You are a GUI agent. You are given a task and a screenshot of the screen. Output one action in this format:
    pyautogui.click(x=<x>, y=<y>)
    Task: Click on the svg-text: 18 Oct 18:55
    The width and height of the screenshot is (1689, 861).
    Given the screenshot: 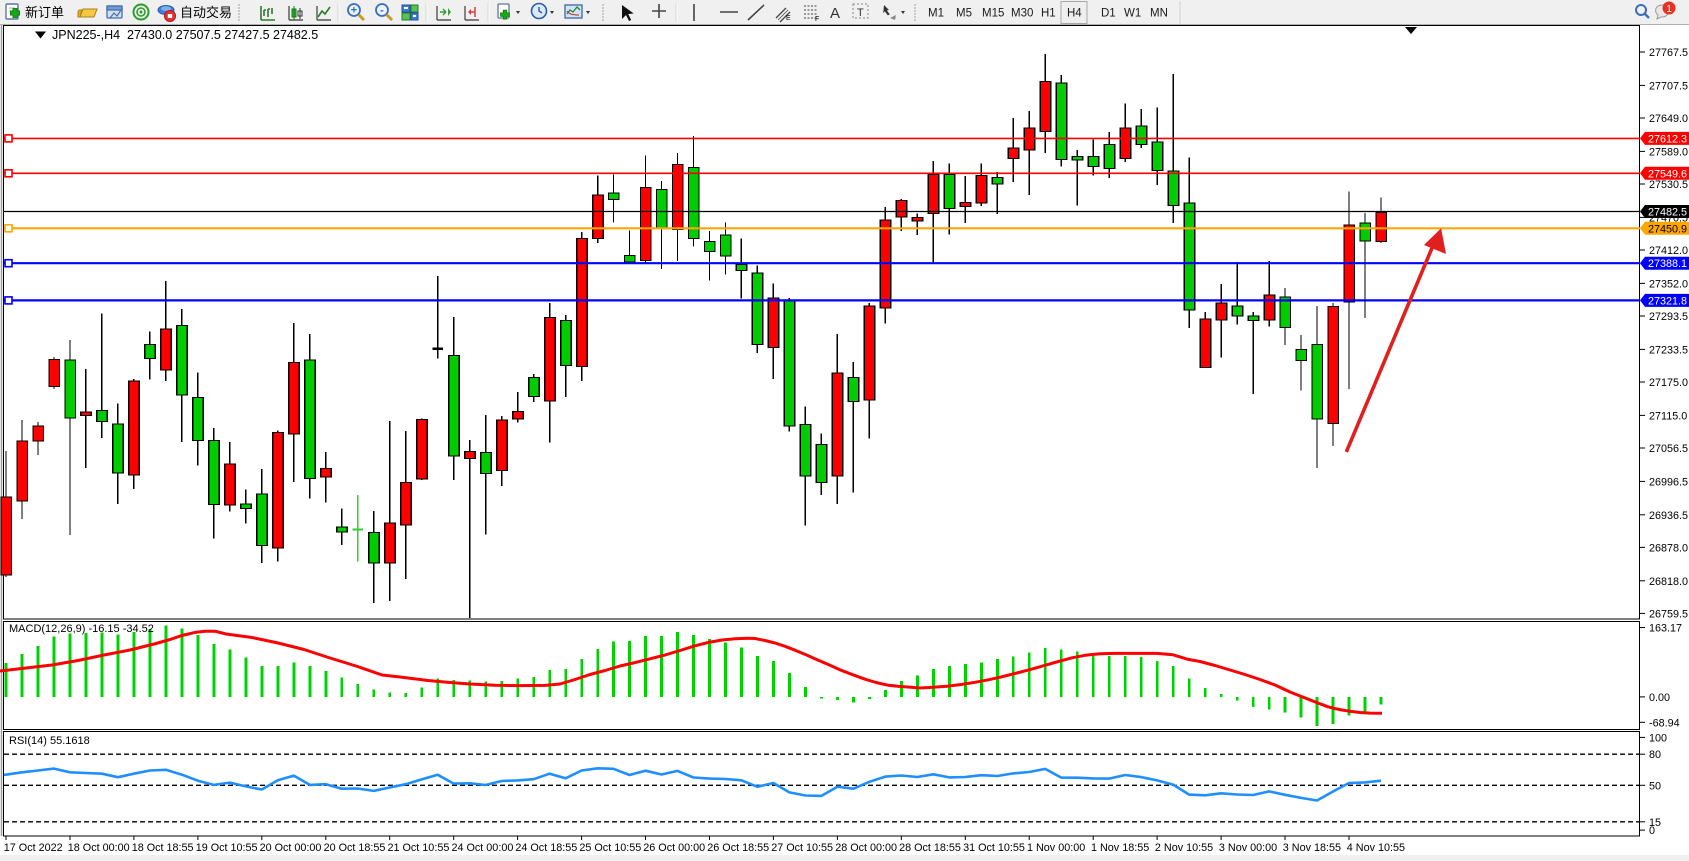 What is the action you would take?
    pyautogui.click(x=163, y=848)
    